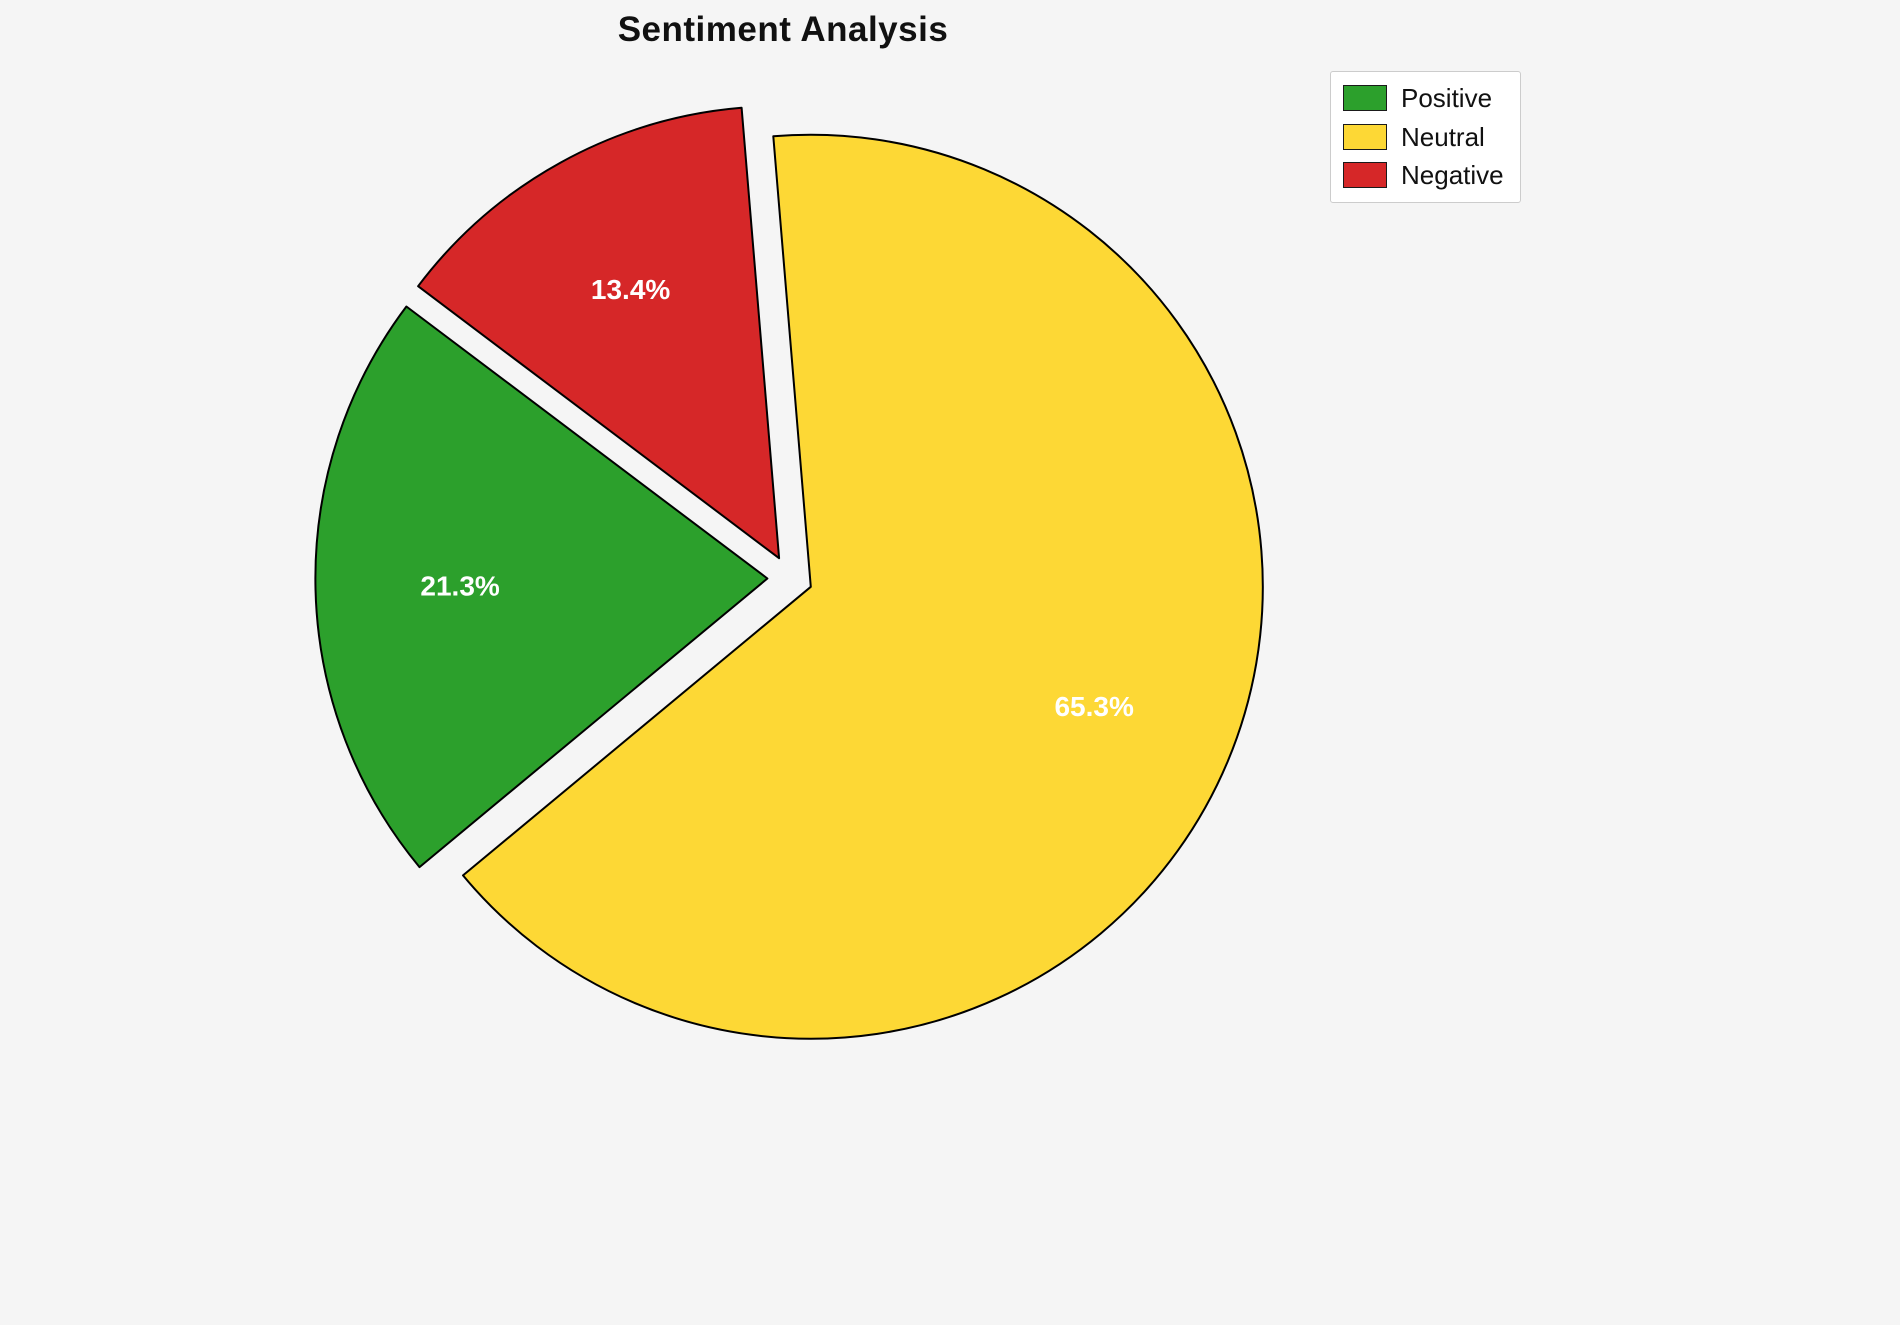 This screenshot has height=1325, width=1900. Describe the element at coordinates (541, 587) in the screenshot. I see `pie-slice-positive` at that location.